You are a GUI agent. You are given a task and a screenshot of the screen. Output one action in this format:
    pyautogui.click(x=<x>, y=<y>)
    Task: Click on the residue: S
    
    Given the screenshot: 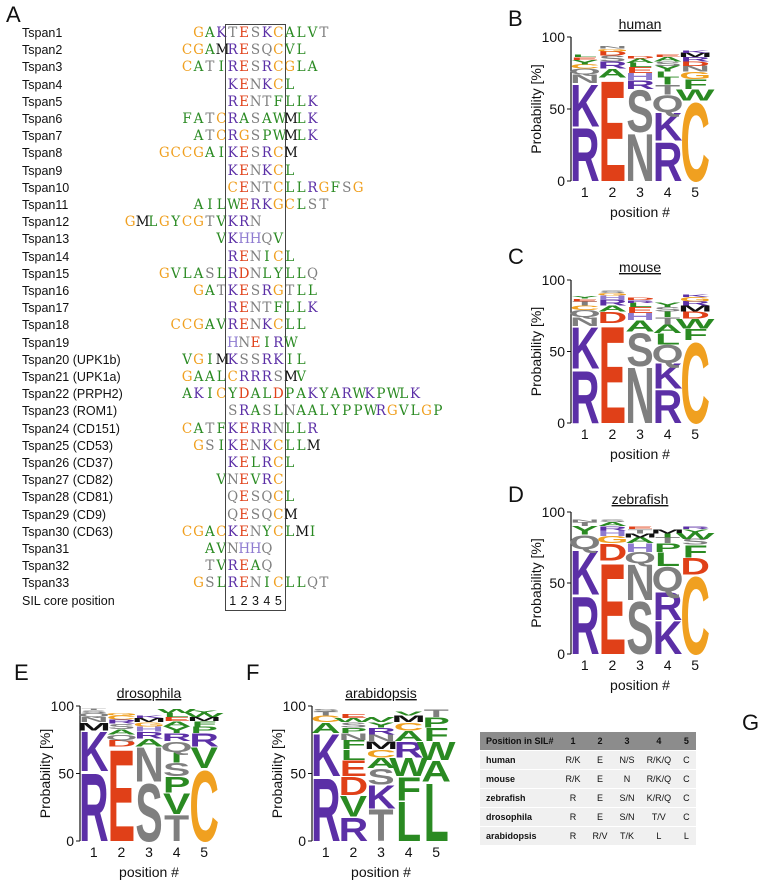 What is the action you would take?
    pyautogui.click(x=255, y=136)
    